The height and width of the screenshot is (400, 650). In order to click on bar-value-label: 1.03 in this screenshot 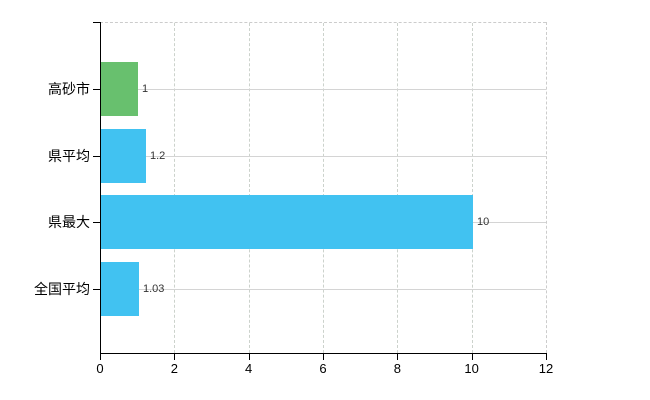, I will do `click(154, 288)`.